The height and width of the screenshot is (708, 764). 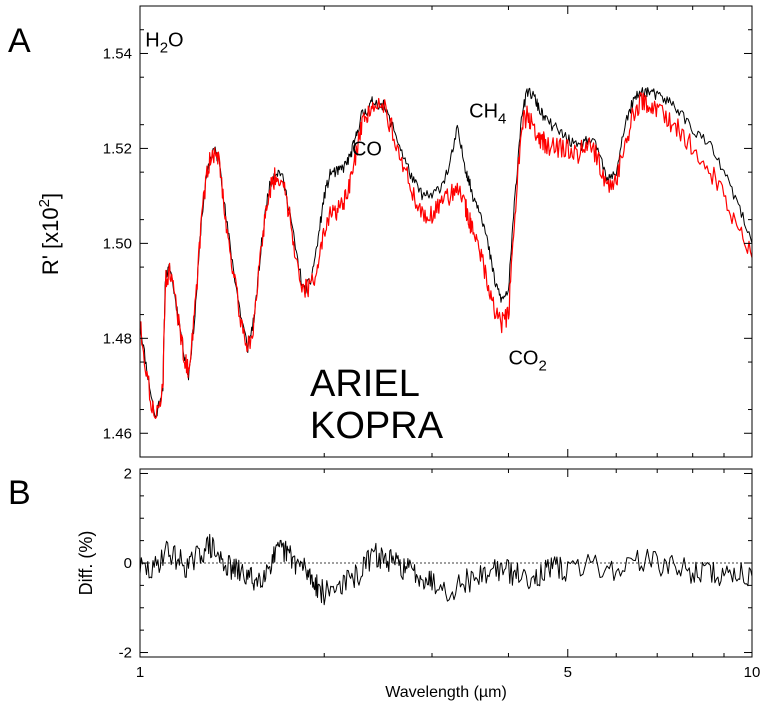 What do you see at coordinates (117, 243) in the screenshot?
I see `y-tick-label: 1.50` at bounding box center [117, 243].